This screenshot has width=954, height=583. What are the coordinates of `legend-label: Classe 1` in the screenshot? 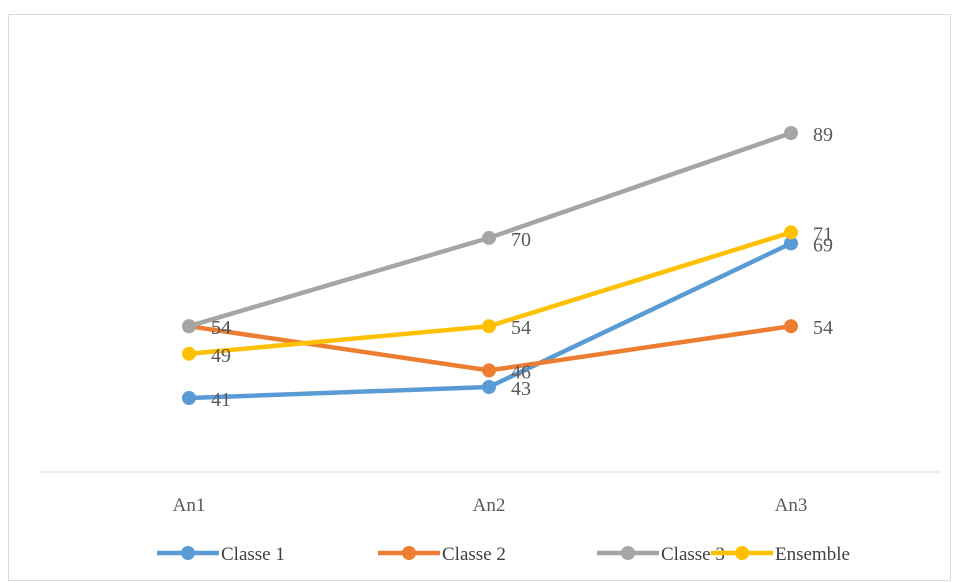 It's located at (253, 554).